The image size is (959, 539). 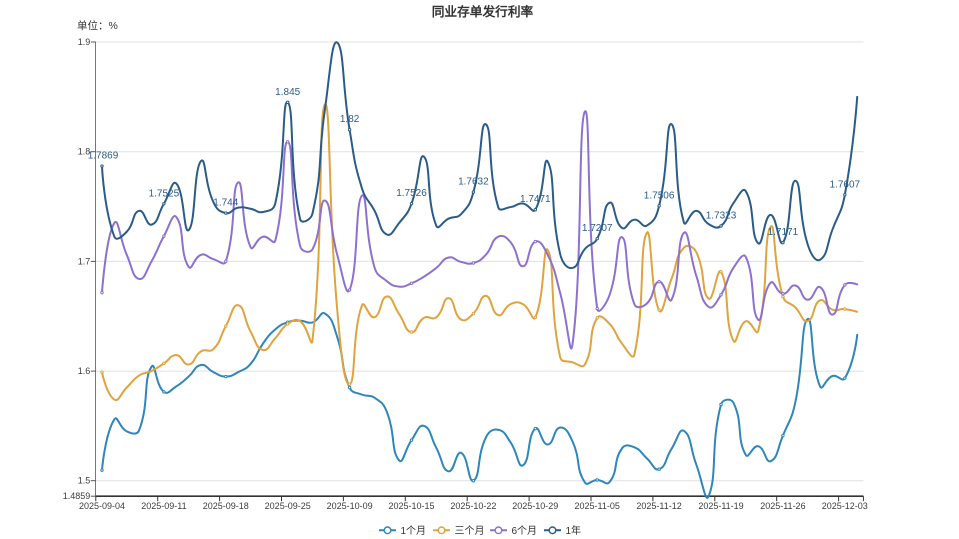 I want to click on svg-text: 1.7525, so click(x=164, y=193).